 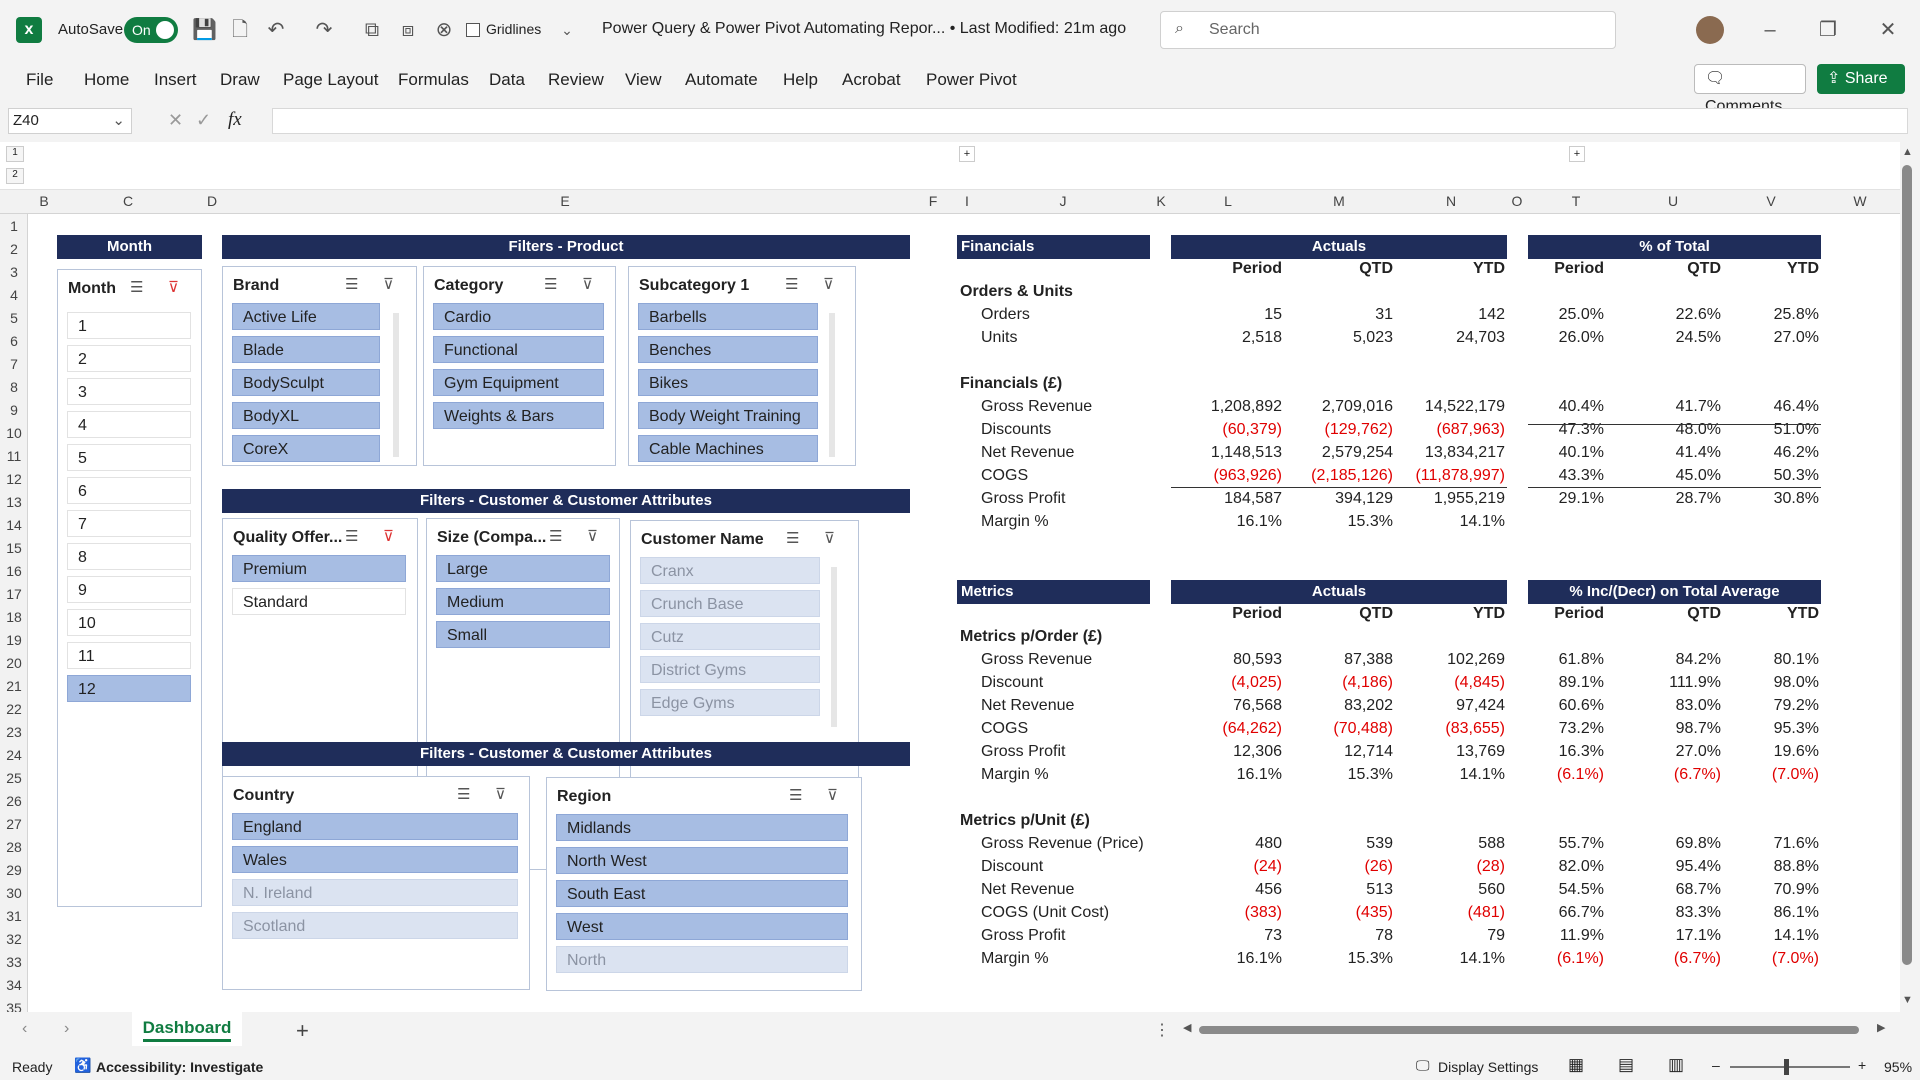 What do you see at coordinates (518, 349) in the screenshot?
I see `slicer-item: Functional` at bounding box center [518, 349].